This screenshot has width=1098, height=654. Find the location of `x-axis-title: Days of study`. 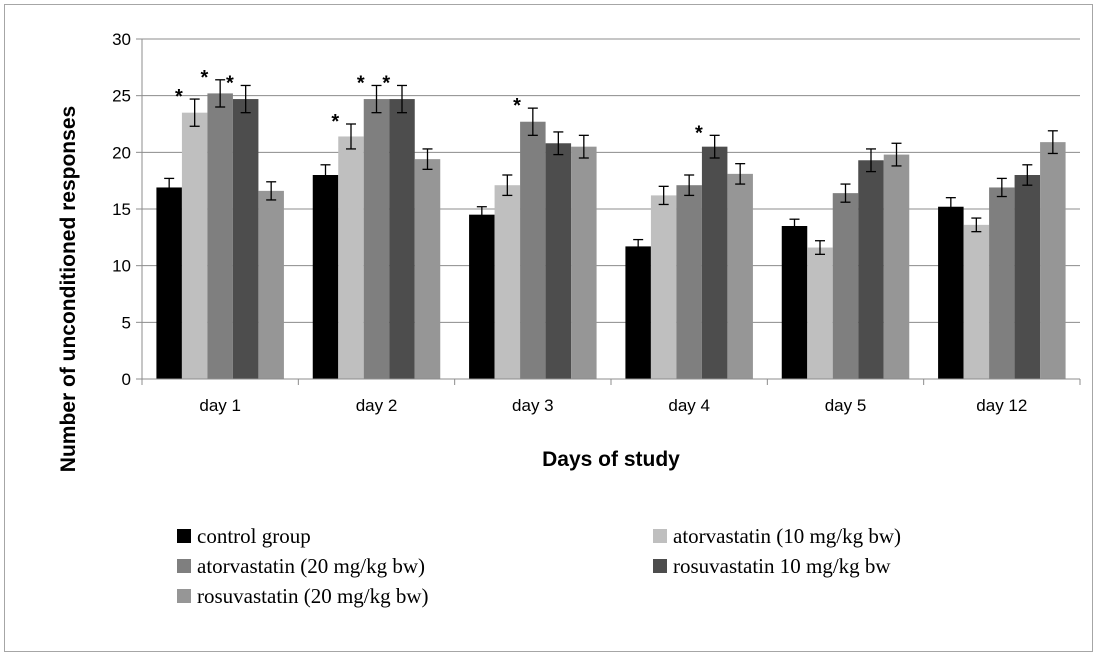

x-axis-title: Days of study is located at coordinates (611, 459).